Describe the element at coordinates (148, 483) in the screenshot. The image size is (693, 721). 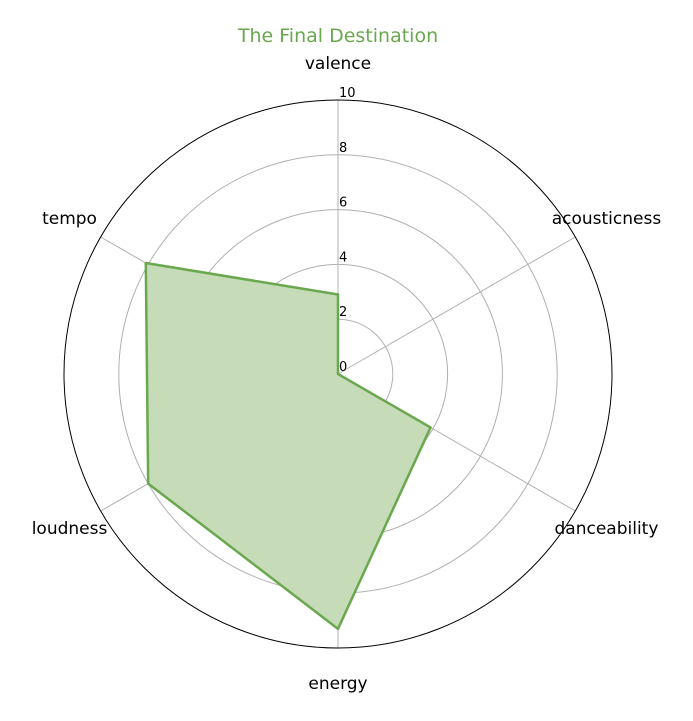
I see `data-point-loudness` at that location.